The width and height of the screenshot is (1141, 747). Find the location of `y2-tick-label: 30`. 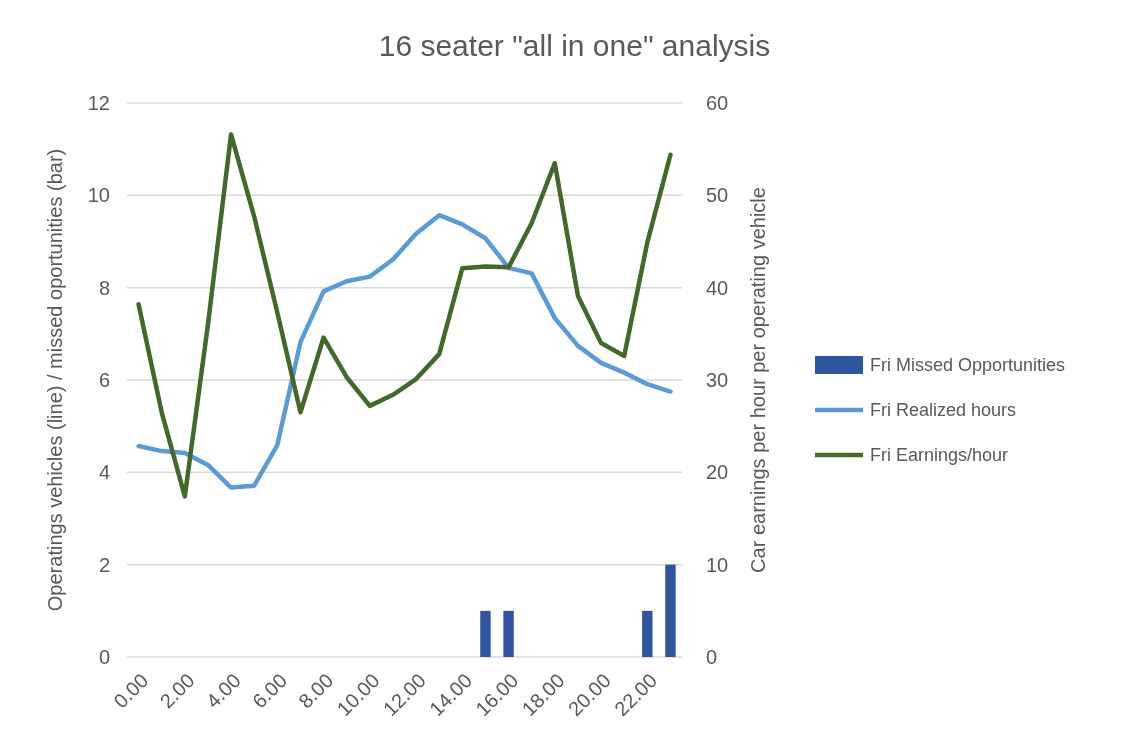

y2-tick-label: 30 is located at coordinates (717, 380).